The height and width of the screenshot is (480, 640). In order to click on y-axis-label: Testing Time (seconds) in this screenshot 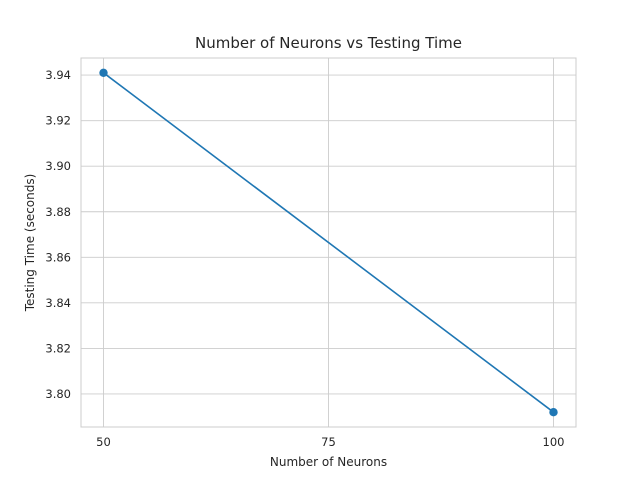, I will do `click(30, 243)`.